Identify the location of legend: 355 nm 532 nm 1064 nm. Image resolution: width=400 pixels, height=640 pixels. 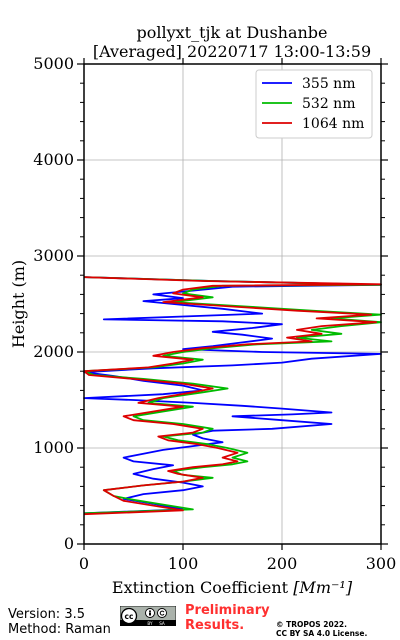
(314, 104).